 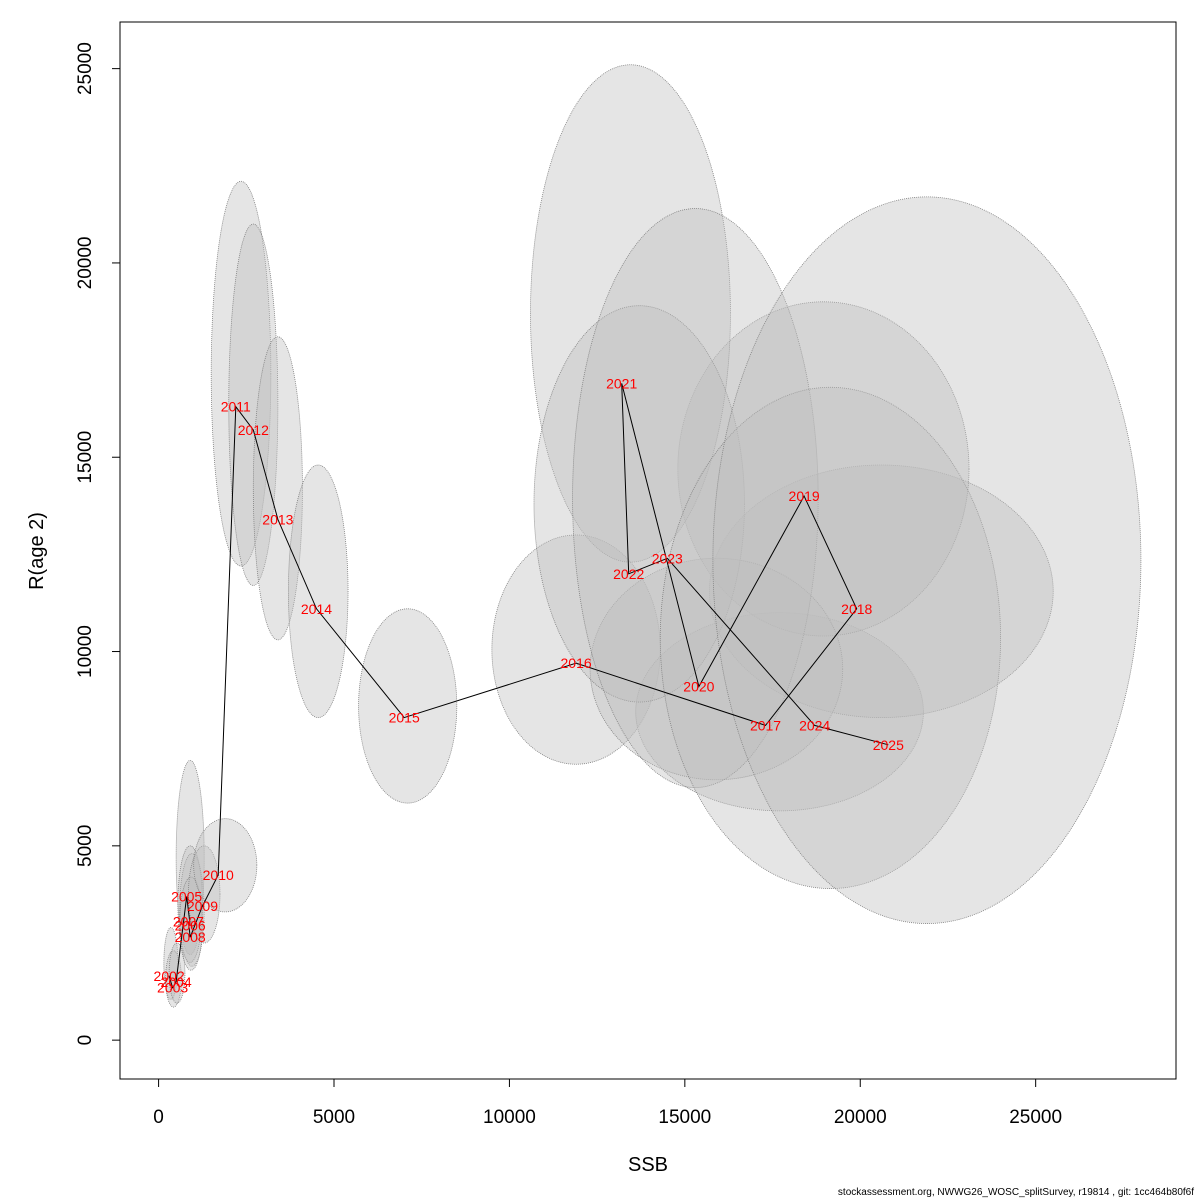 I want to click on y-tick-label: 20000, so click(x=85, y=263).